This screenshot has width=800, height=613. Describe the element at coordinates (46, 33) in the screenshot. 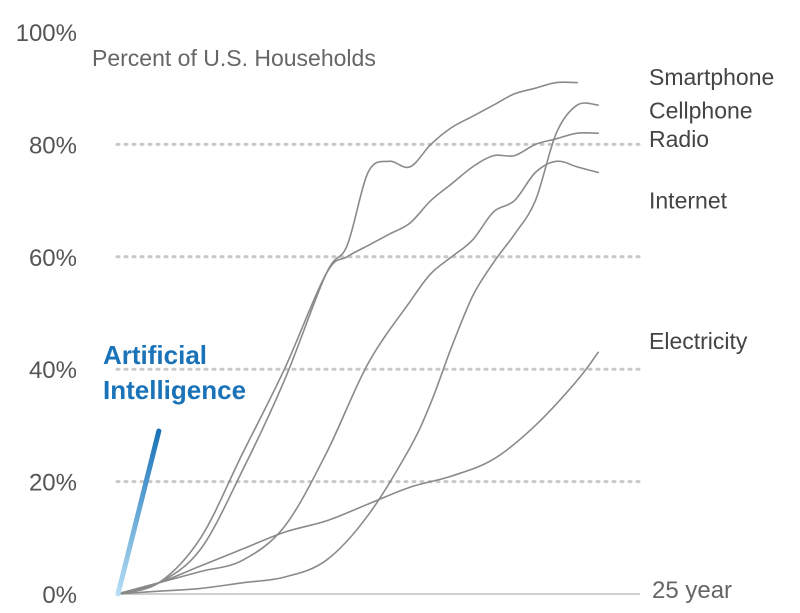

I see `y-tick-label-100: 100%` at that location.